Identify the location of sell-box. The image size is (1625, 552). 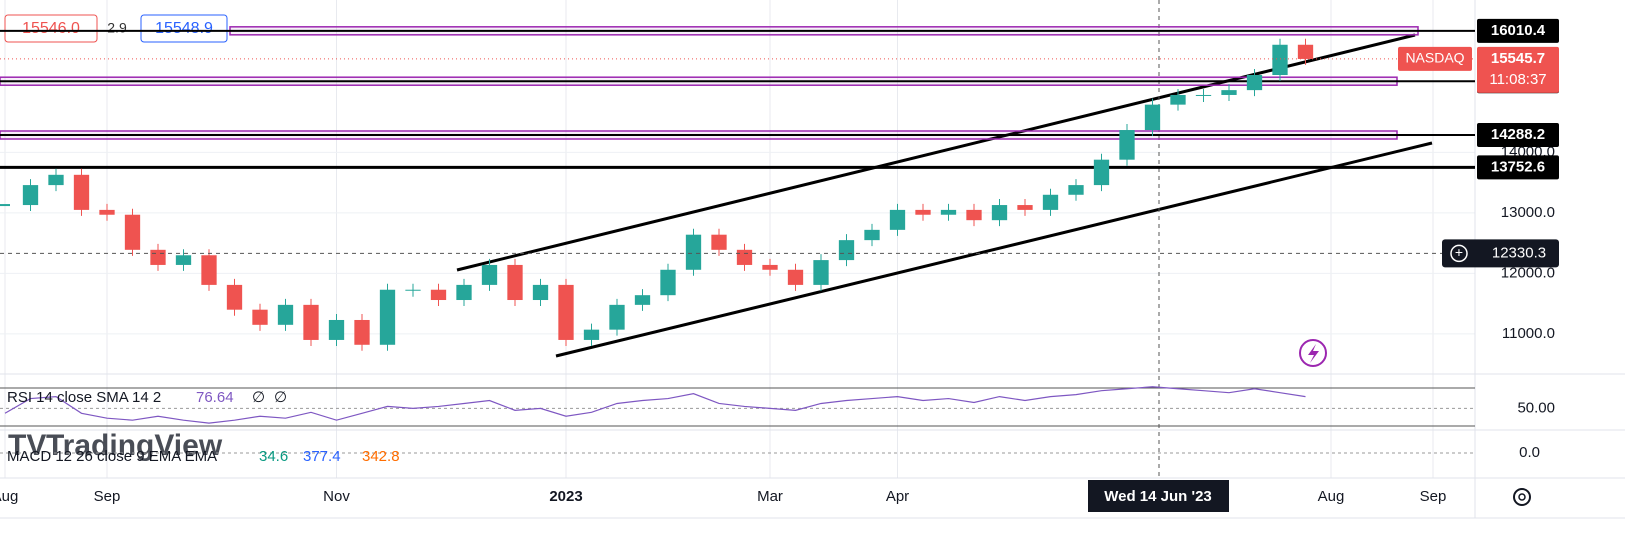
(51, 28).